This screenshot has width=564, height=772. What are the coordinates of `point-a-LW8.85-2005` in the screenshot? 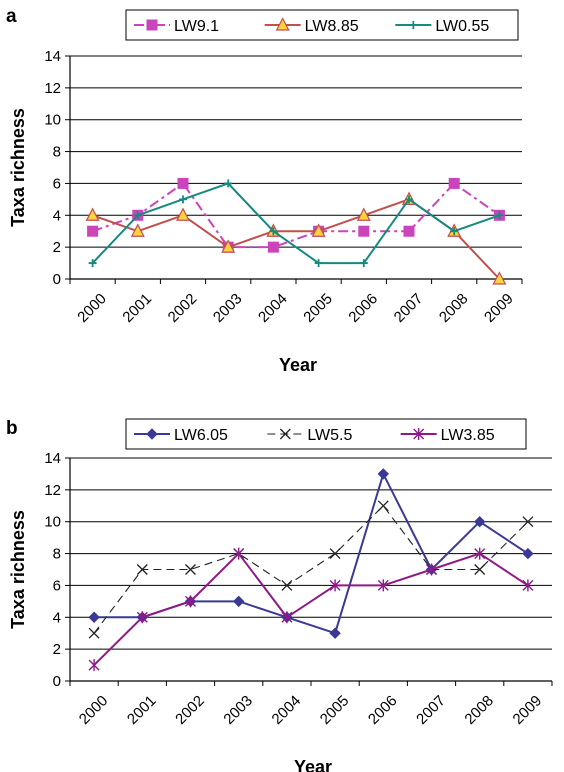 It's located at (318, 230).